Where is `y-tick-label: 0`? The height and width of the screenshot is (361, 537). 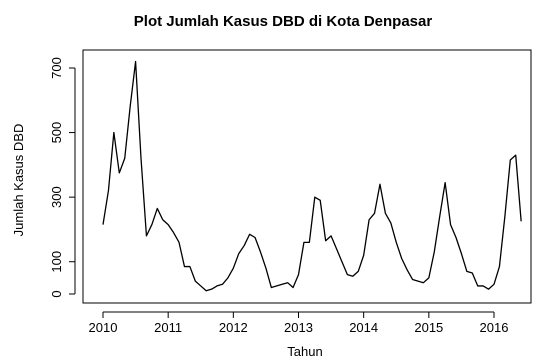 y-tick-label: 0 is located at coordinates (56, 293).